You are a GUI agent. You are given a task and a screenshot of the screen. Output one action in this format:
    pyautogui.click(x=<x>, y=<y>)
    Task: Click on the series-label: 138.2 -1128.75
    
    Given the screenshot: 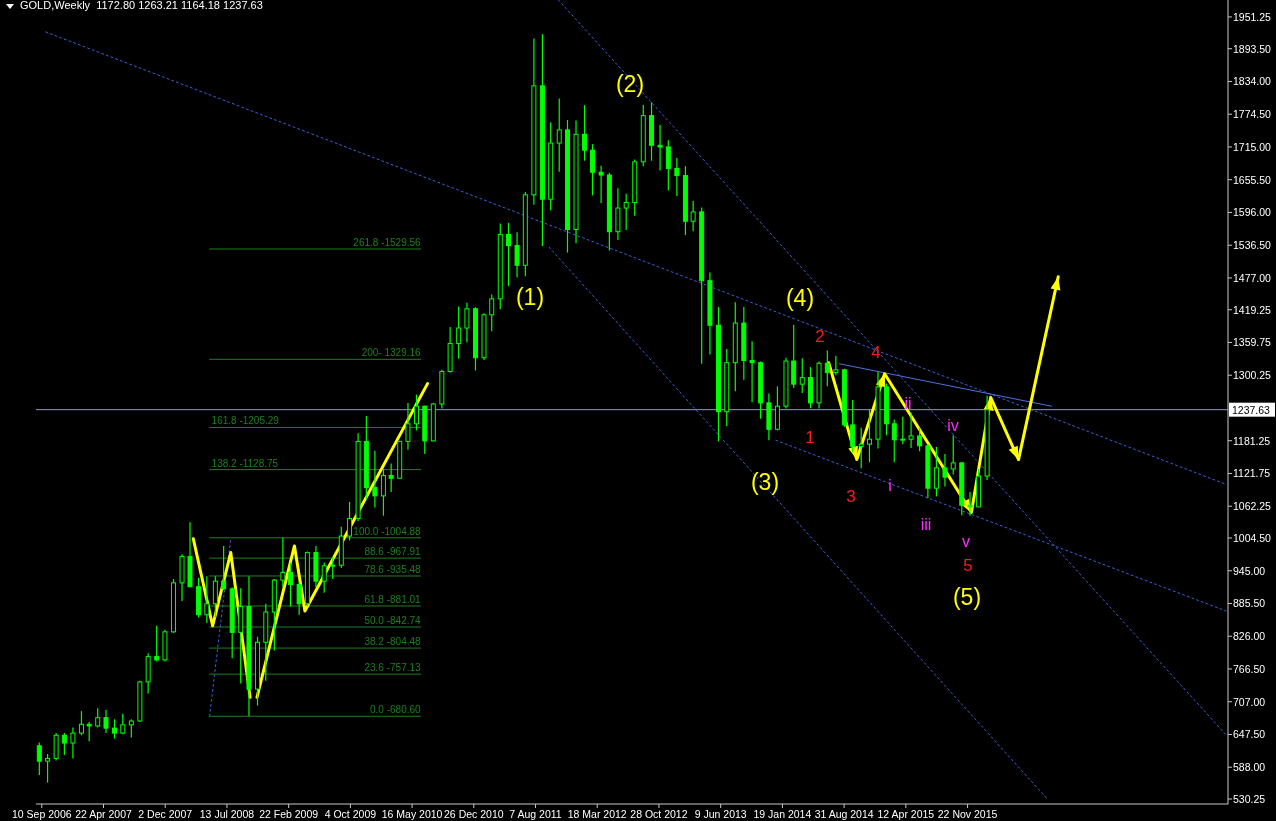 What is the action you would take?
    pyautogui.click(x=245, y=463)
    